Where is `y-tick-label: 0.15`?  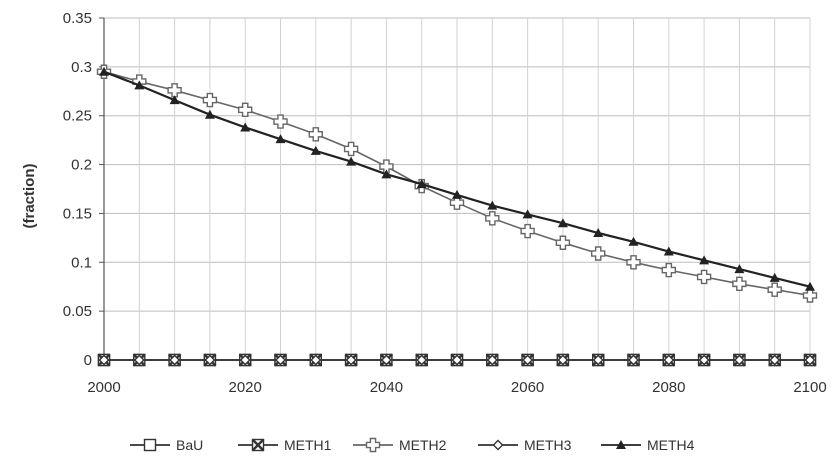
y-tick-label: 0.15 is located at coordinates (77, 213).